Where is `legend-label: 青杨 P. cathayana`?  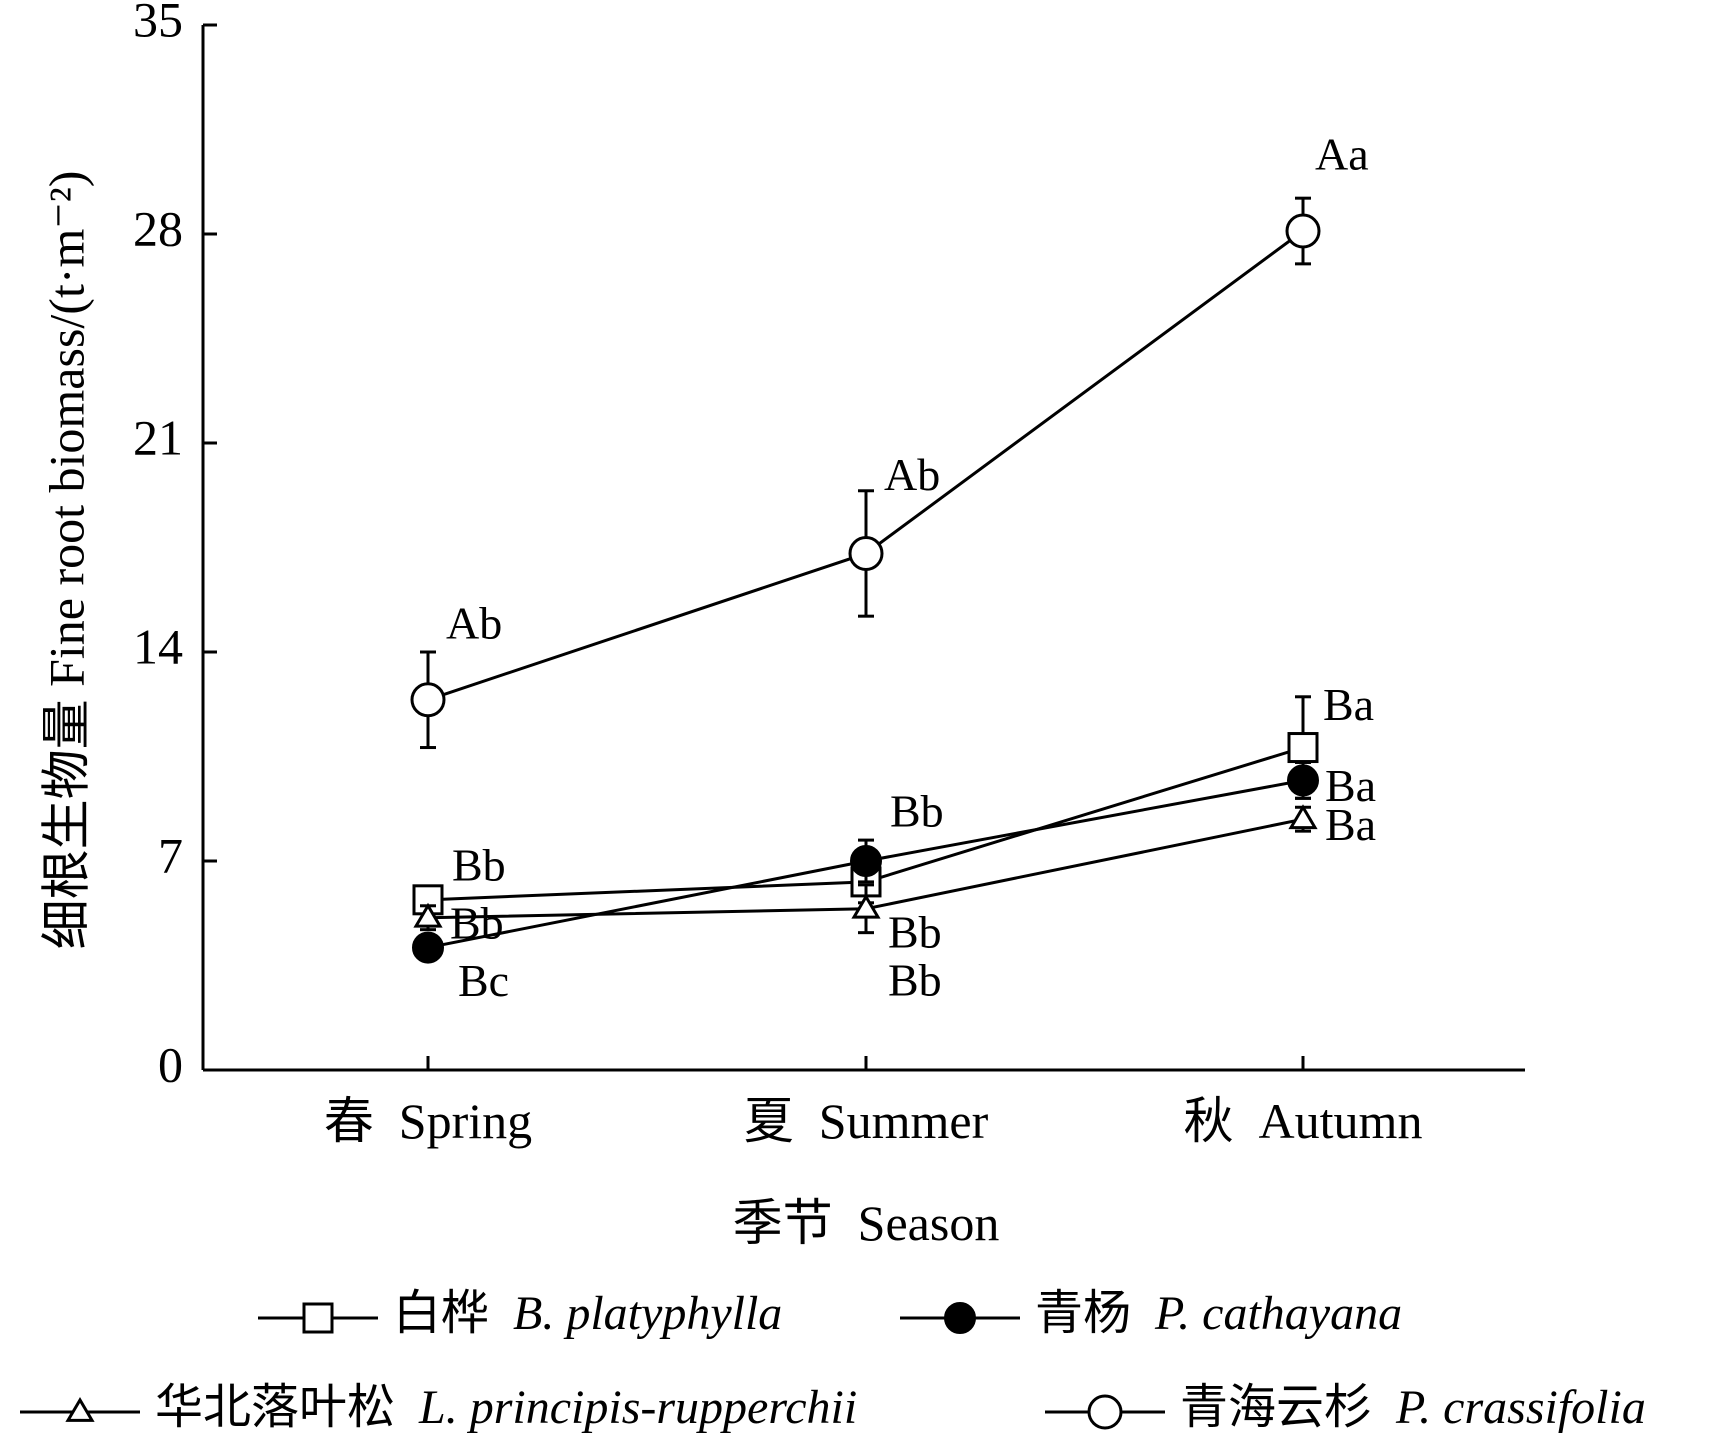
legend-label: 青杨 P. cathayana is located at coordinates (1218, 1313).